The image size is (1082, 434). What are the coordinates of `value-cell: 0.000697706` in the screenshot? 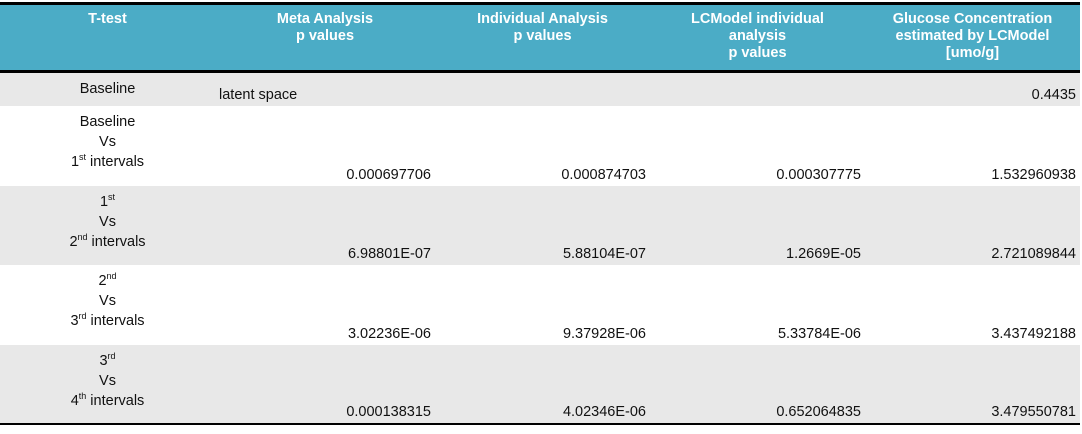 It's located at (388, 174).